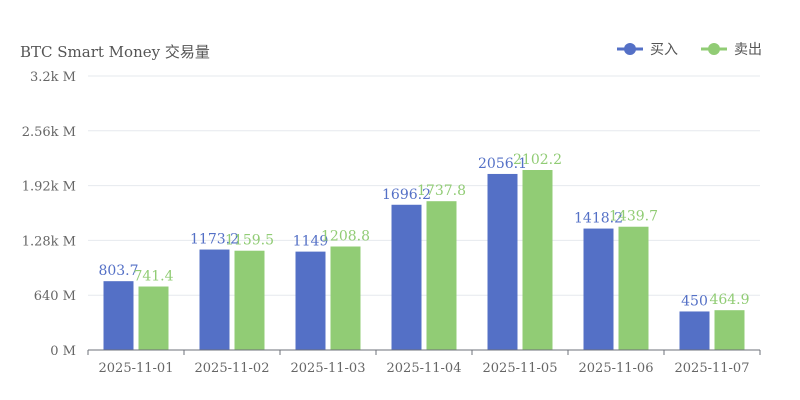  What do you see at coordinates (214, 240) in the screenshot?
I see `data-label-buy: 1173.2` at bounding box center [214, 240].